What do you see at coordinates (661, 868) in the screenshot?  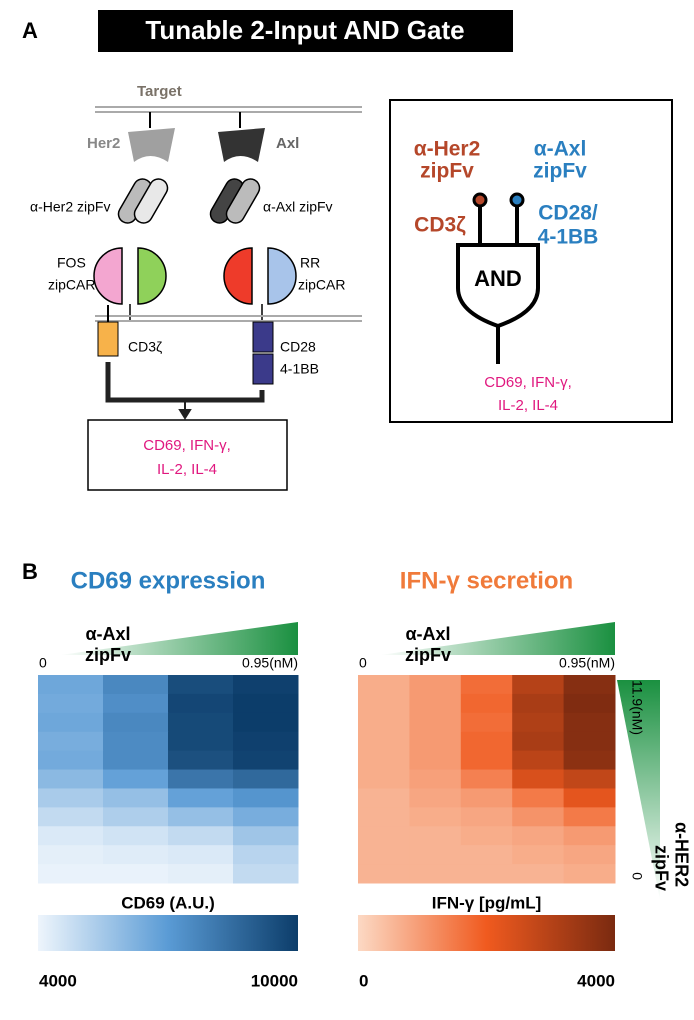 I see `y-axis-label: zipFv` at bounding box center [661, 868].